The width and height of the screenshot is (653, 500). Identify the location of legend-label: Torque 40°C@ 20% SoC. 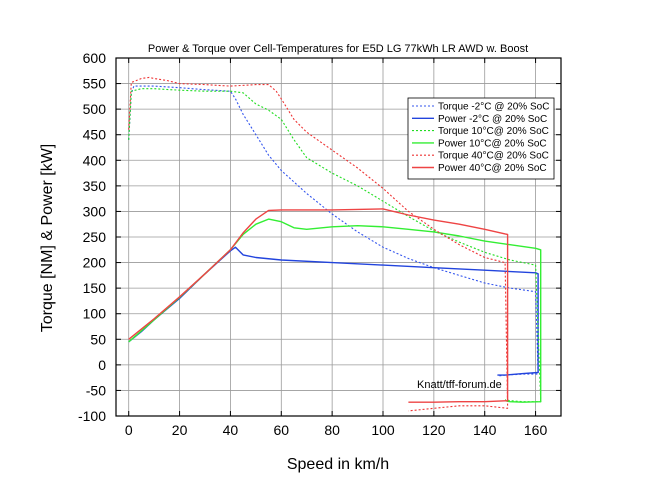
(493, 156).